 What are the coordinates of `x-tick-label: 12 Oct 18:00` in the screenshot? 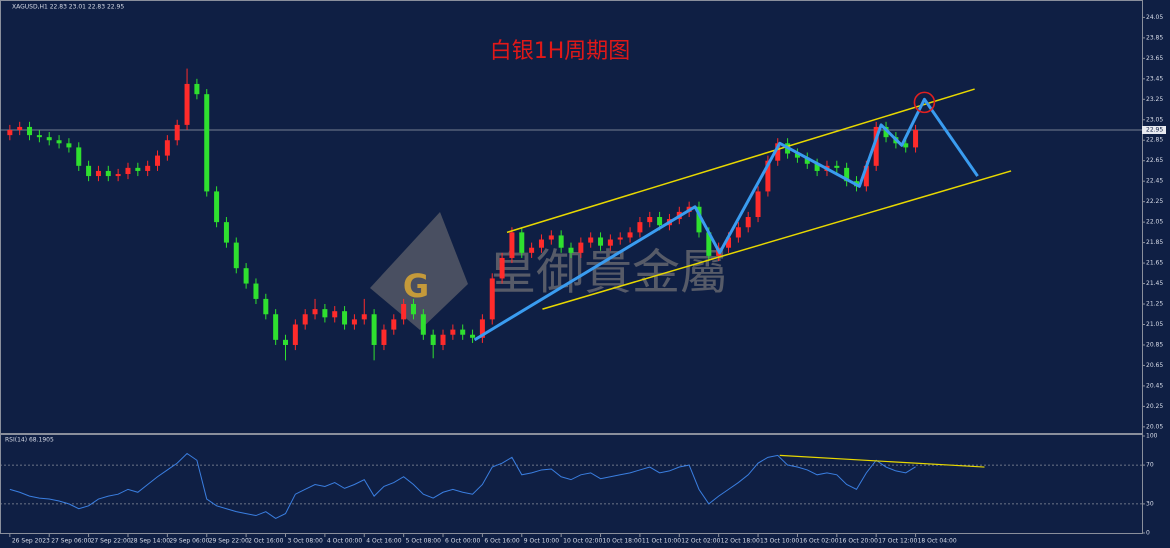 It's located at (740, 541).